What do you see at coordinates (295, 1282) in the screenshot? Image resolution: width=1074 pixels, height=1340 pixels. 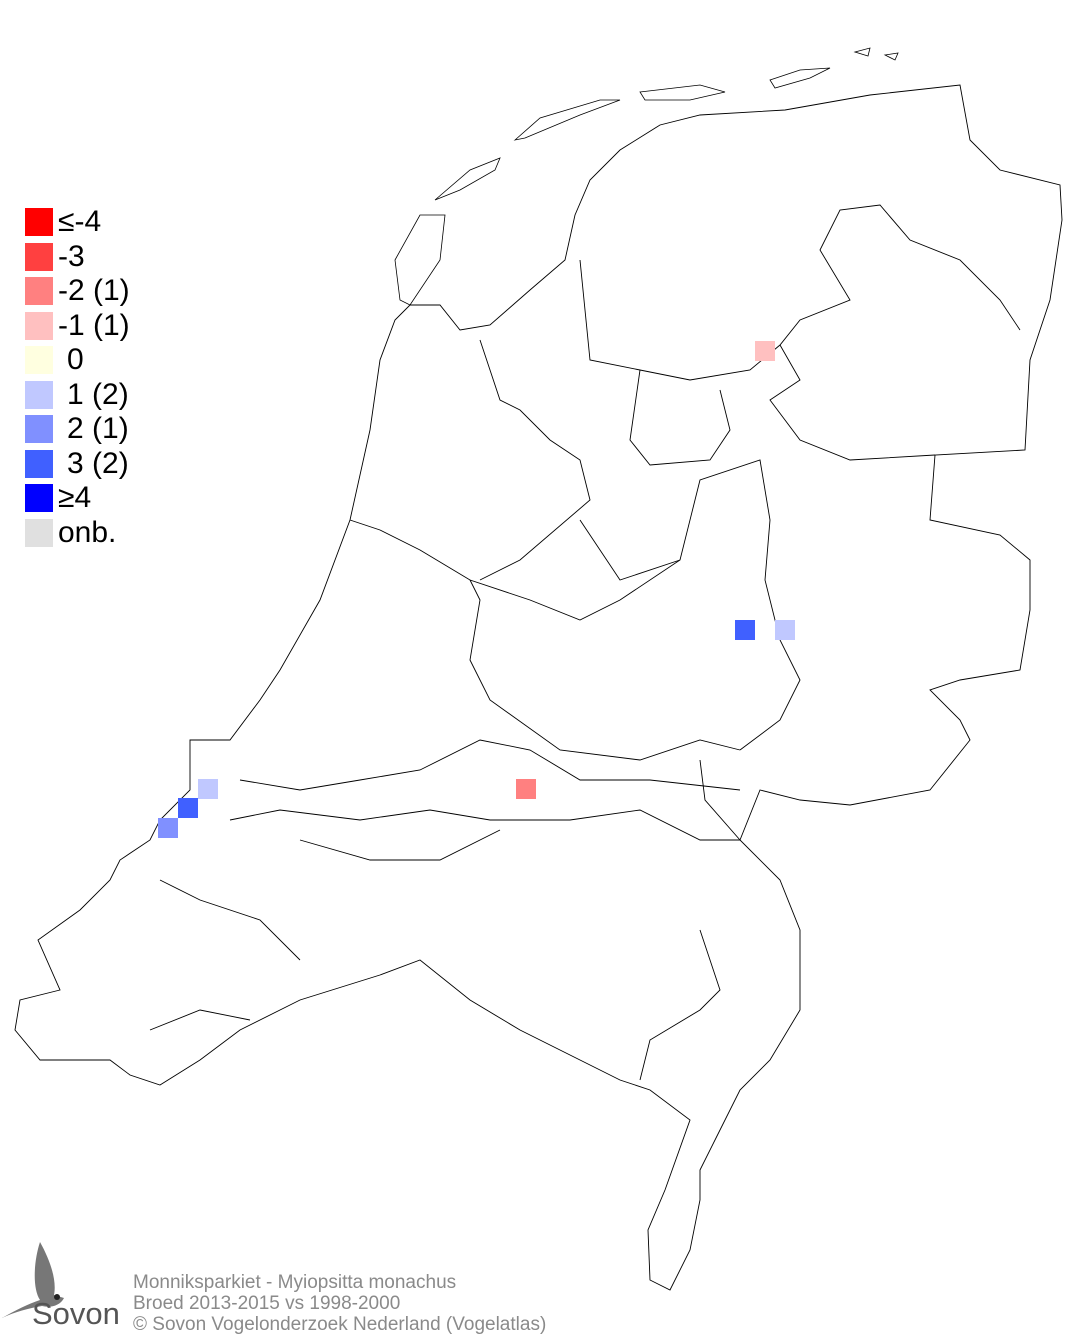 I see `caption-species: Monniksparkiet - Myiopsitta monachus` at bounding box center [295, 1282].